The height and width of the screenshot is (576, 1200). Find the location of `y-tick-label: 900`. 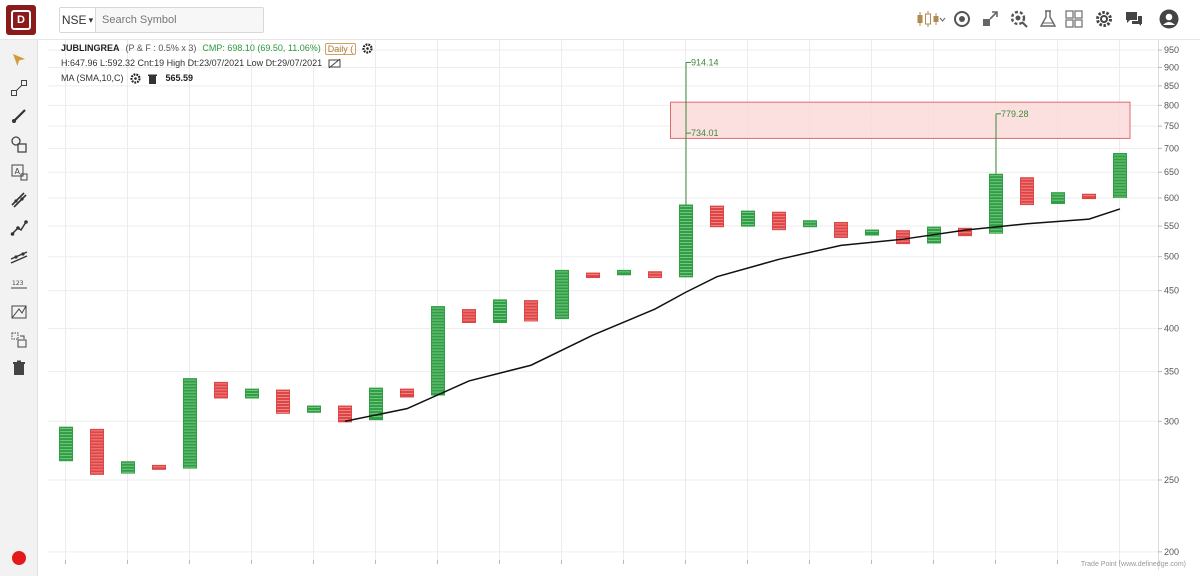

y-tick-label: 900 is located at coordinates (1171, 67).